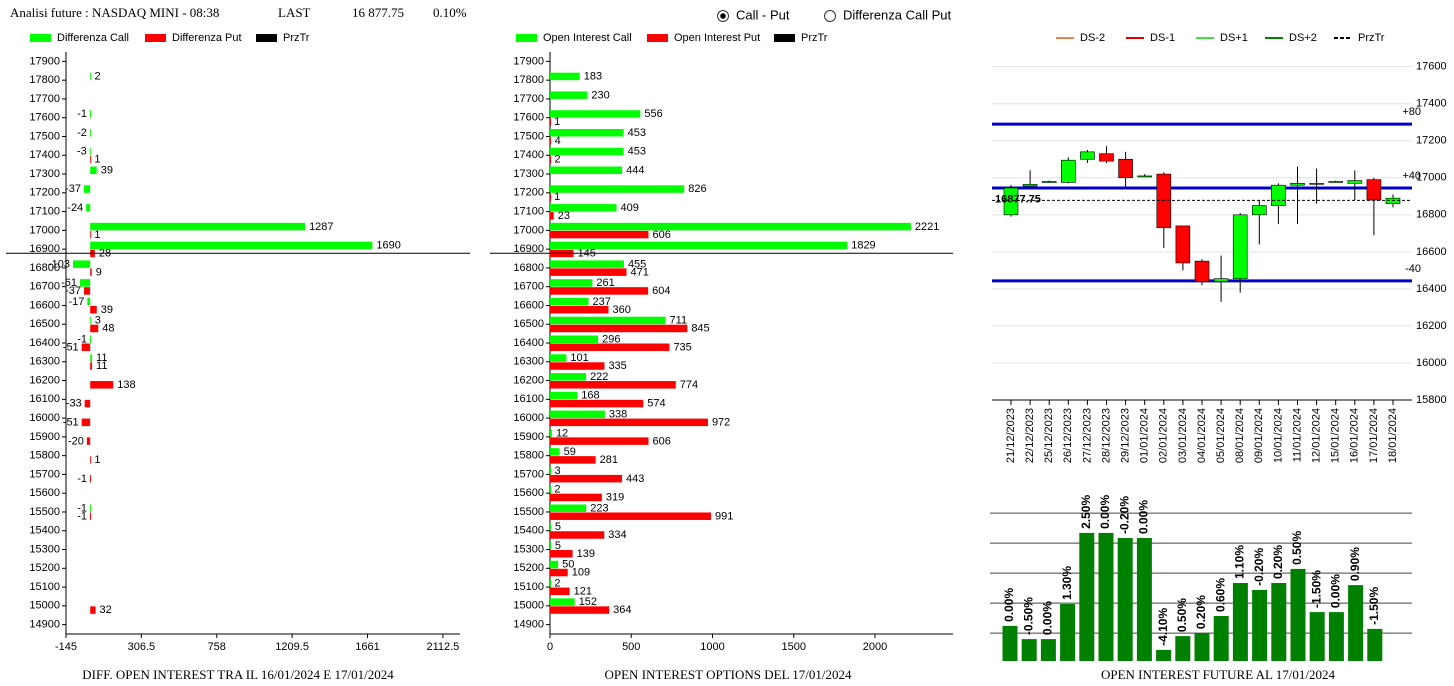  What do you see at coordinates (568, 565) in the screenshot?
I see `data-label: 50` at bounding box center [568, 565].